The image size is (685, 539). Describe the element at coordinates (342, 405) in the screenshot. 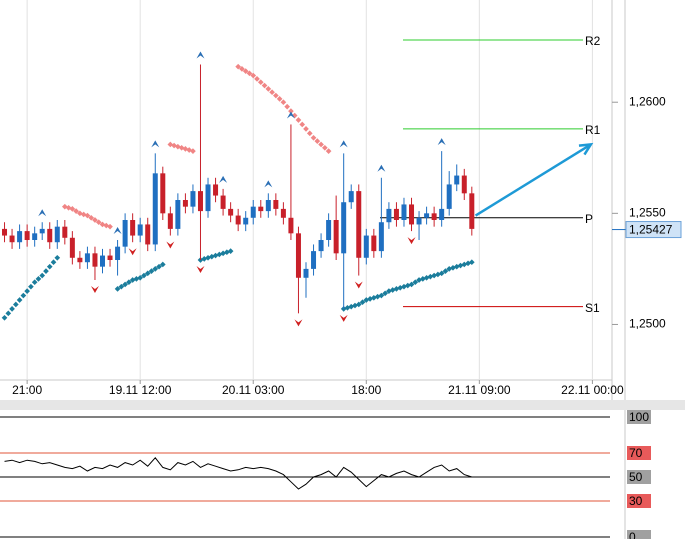

I see `panel-separator` at that location.